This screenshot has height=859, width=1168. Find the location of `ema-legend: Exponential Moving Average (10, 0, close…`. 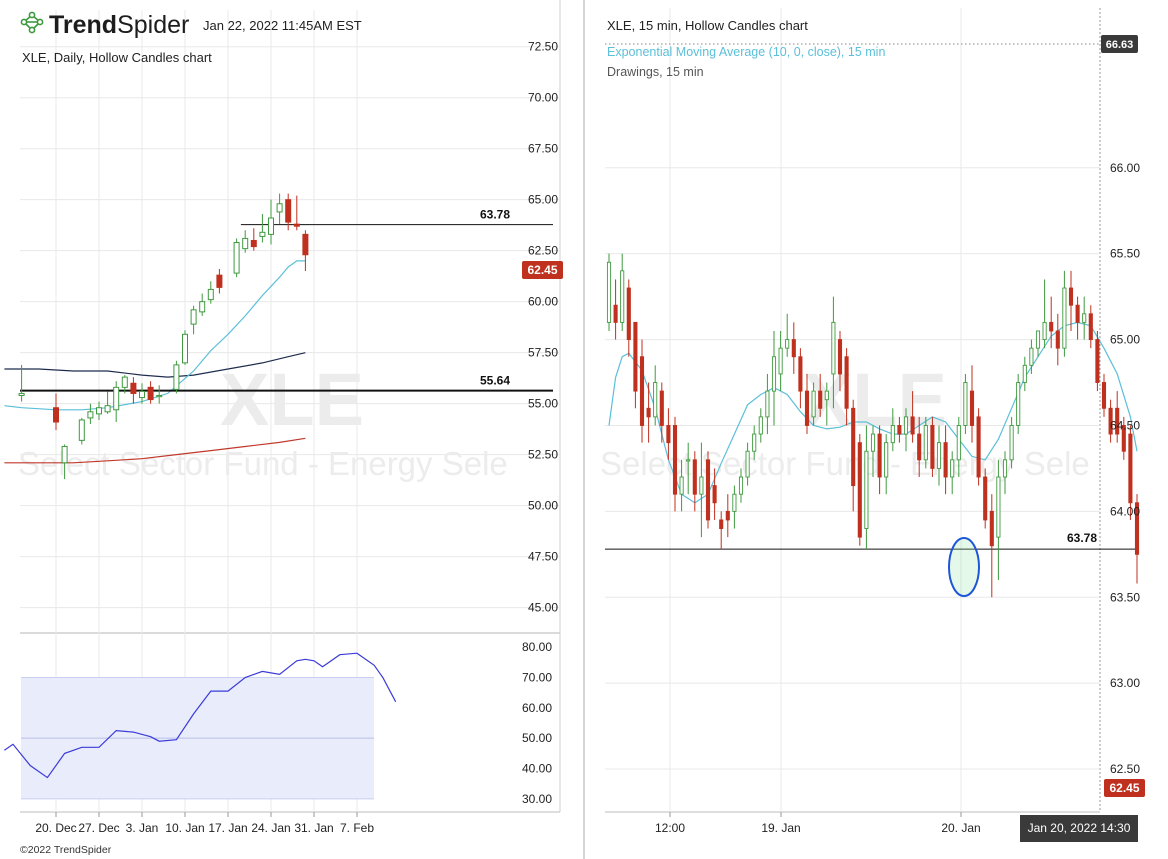

ema-legend: Exponential Moving Average (10, 0, close… is located at coordinates (746, 52).